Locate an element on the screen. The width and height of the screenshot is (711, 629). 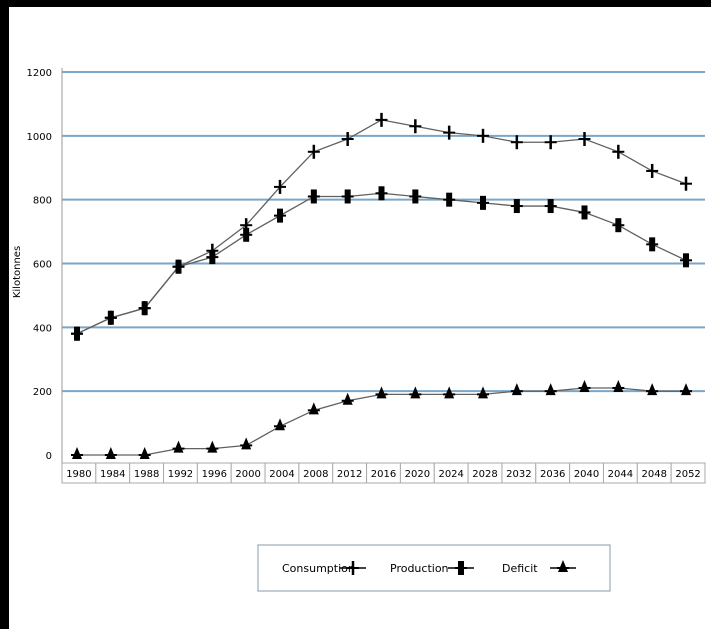
y-tick-label: 600 is located at coordinates (42, 265).